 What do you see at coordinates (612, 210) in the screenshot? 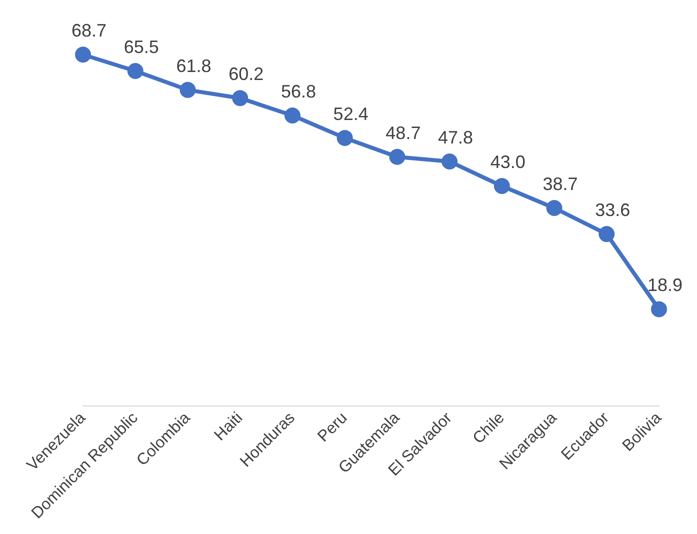
I see `data-label: 33.6` at bounding box center [612, 210].